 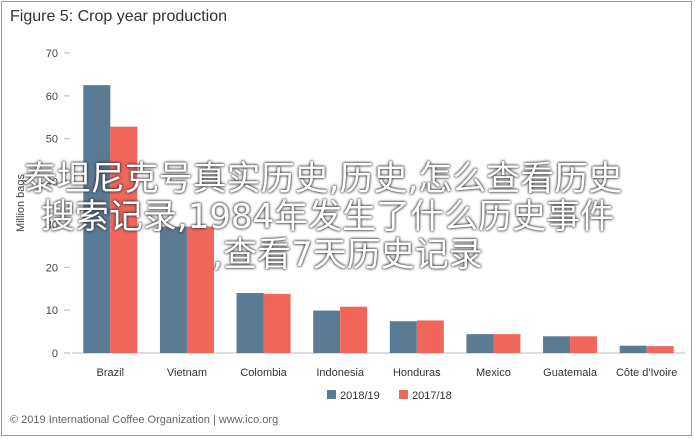 What do you see at coordinates (52, 225) in the screenshot?
I see `y-tick-label: 30` at bounding box center [52, 225].